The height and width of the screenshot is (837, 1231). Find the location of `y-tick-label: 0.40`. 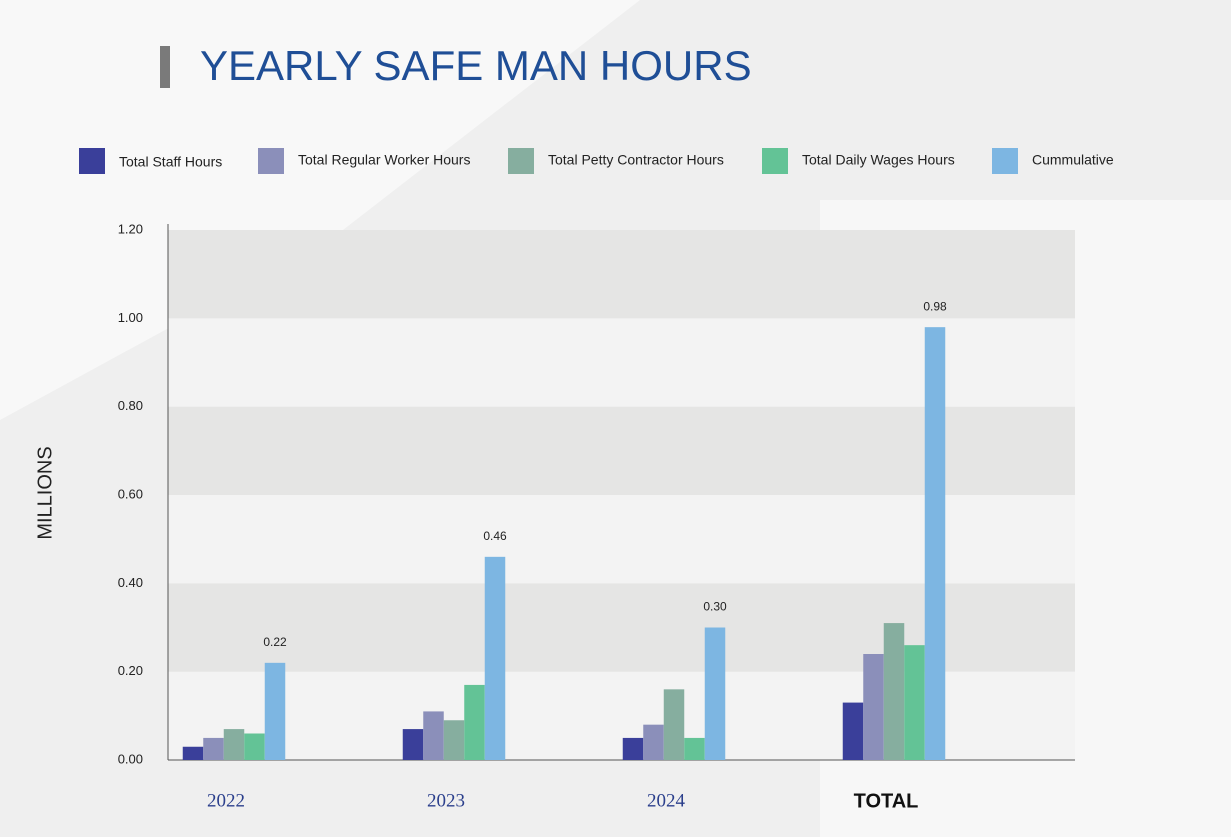

y-tick-label: 0.40 is located at coordinates (130, 582).